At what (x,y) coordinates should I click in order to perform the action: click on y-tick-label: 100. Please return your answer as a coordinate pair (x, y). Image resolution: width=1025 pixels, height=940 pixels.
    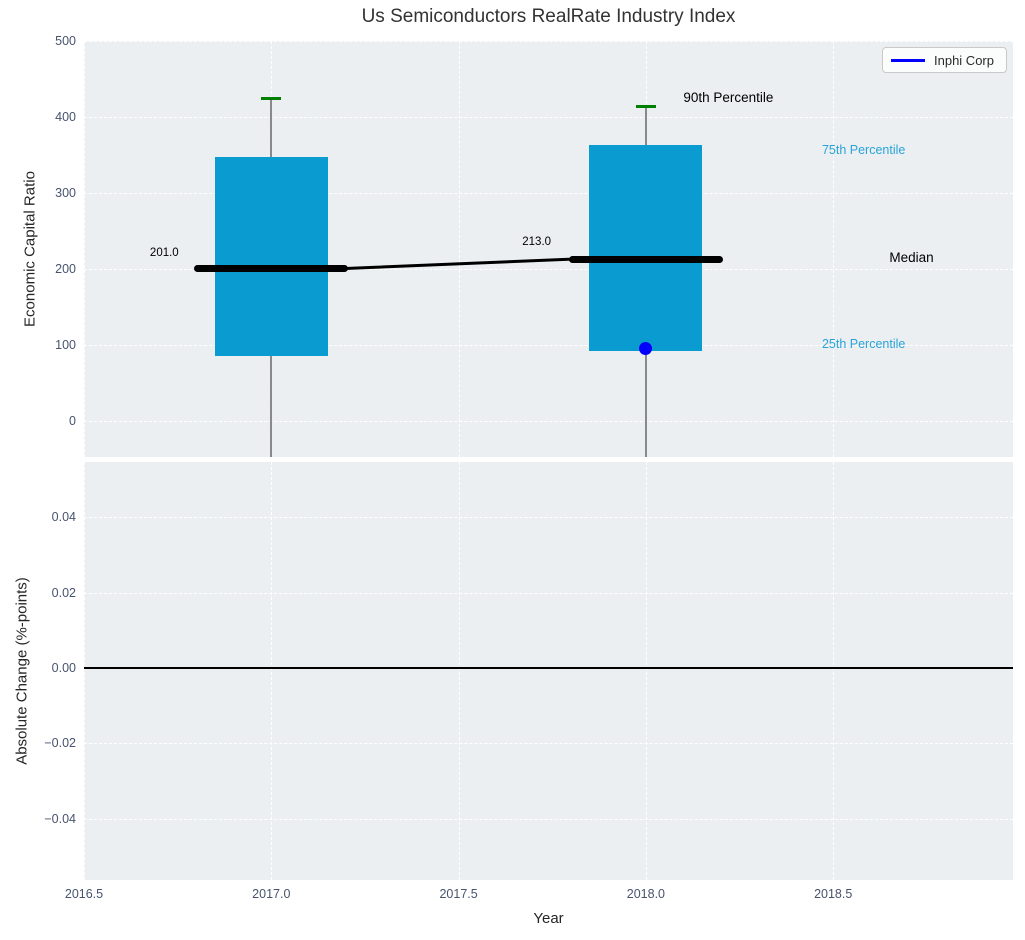
    Looking at the image, I should click on (65, 345).